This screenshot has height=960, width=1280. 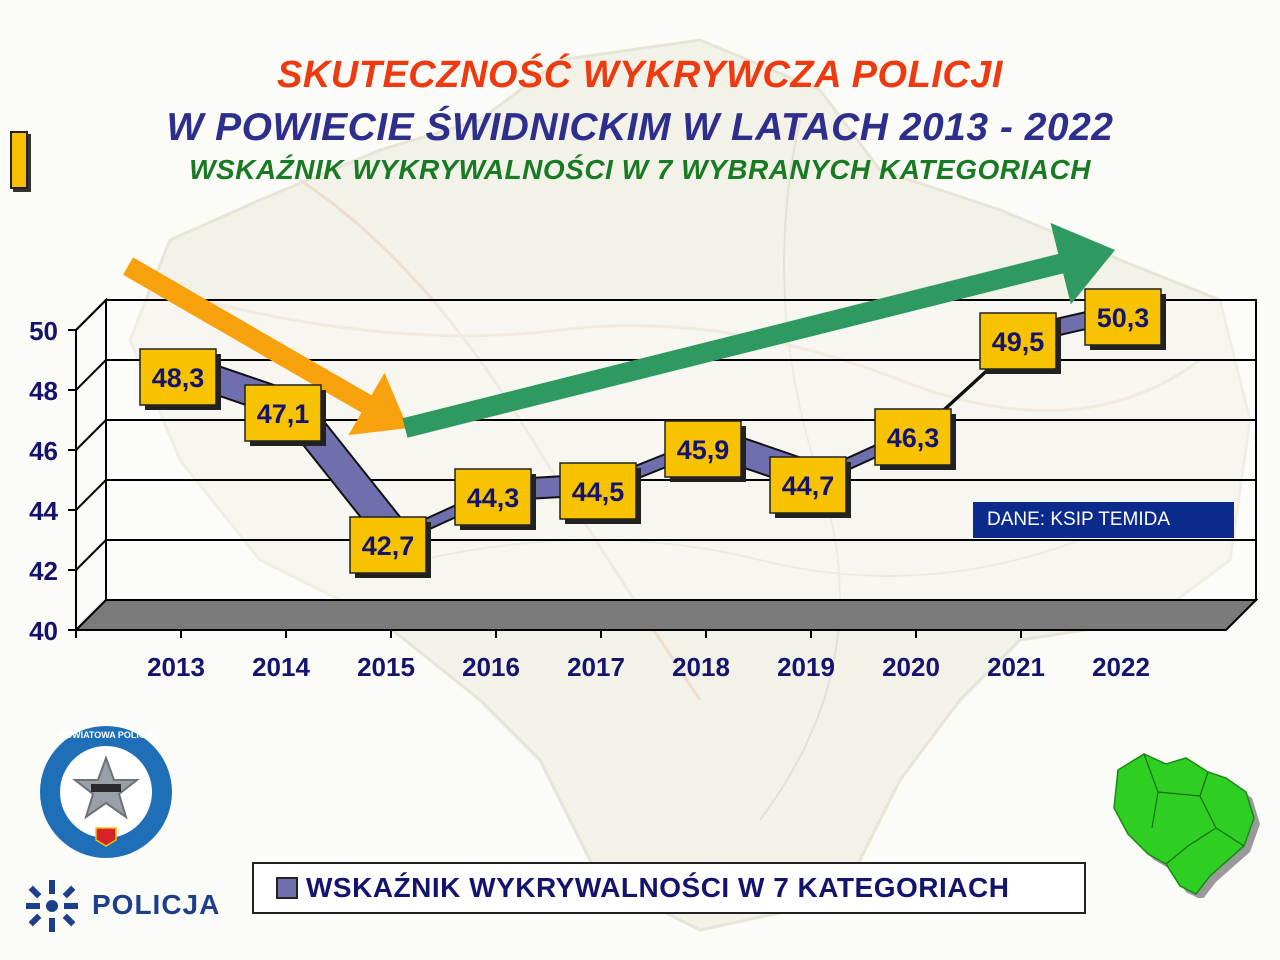 I want to click on data-label-text: 50,3, so click(x=1123, y=318).